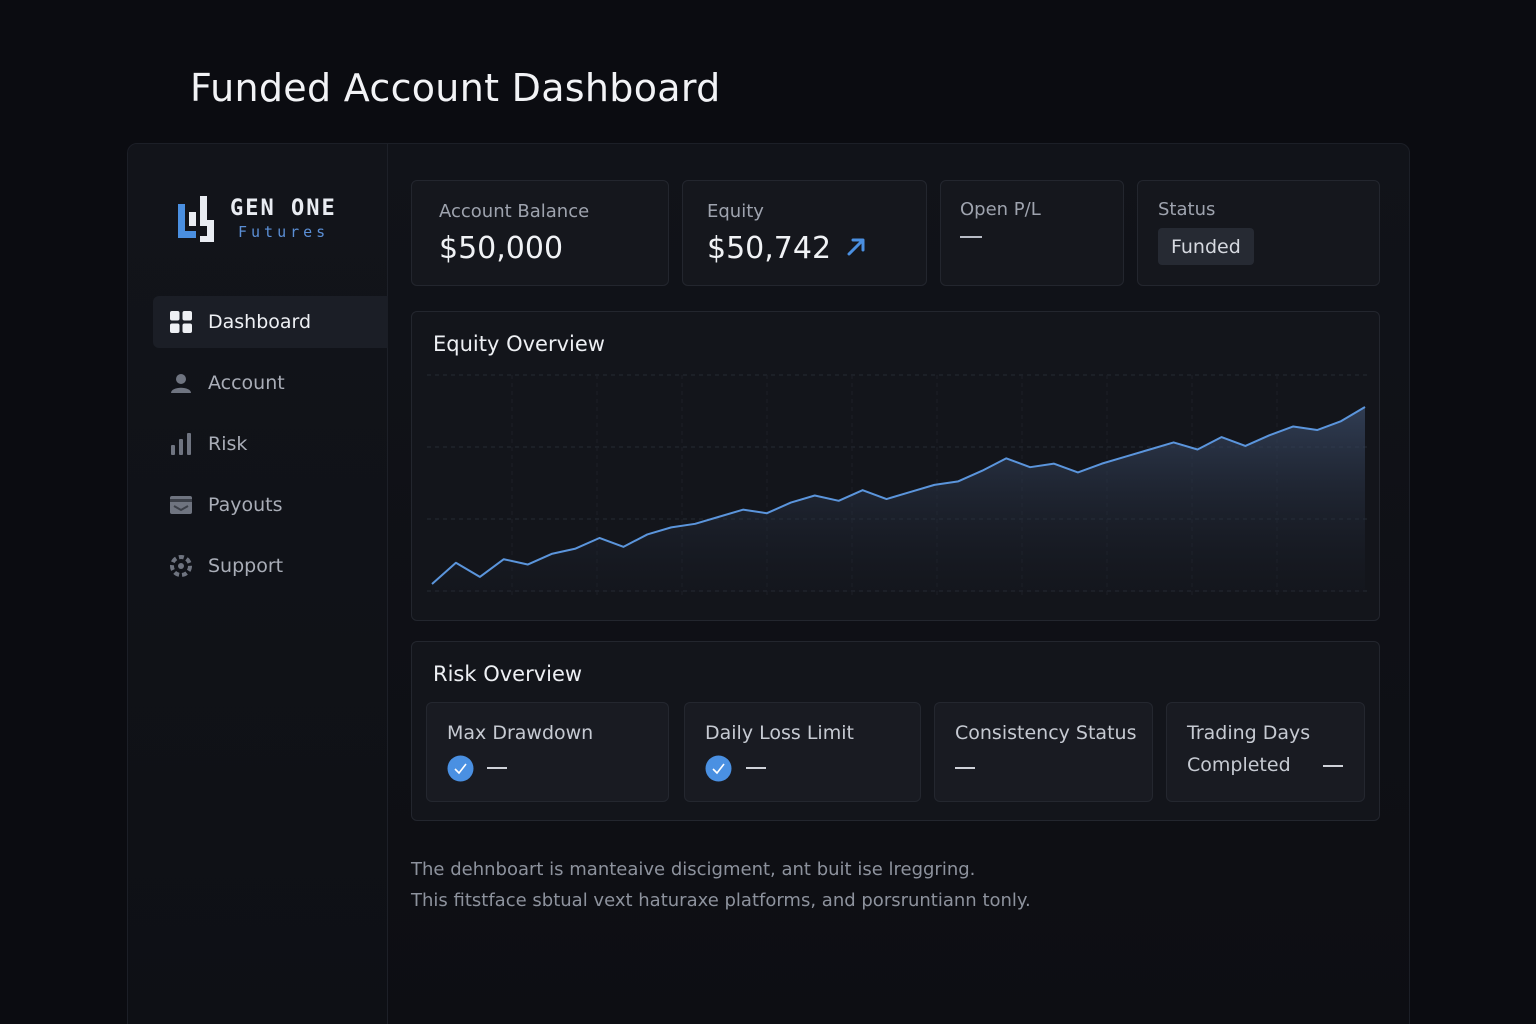 This screenshot has width=1536, height=1024. What do you see at coordinates (181, 444) in the screenshot?
I see `bar-chart-icon` at bounding box center [181, 444].